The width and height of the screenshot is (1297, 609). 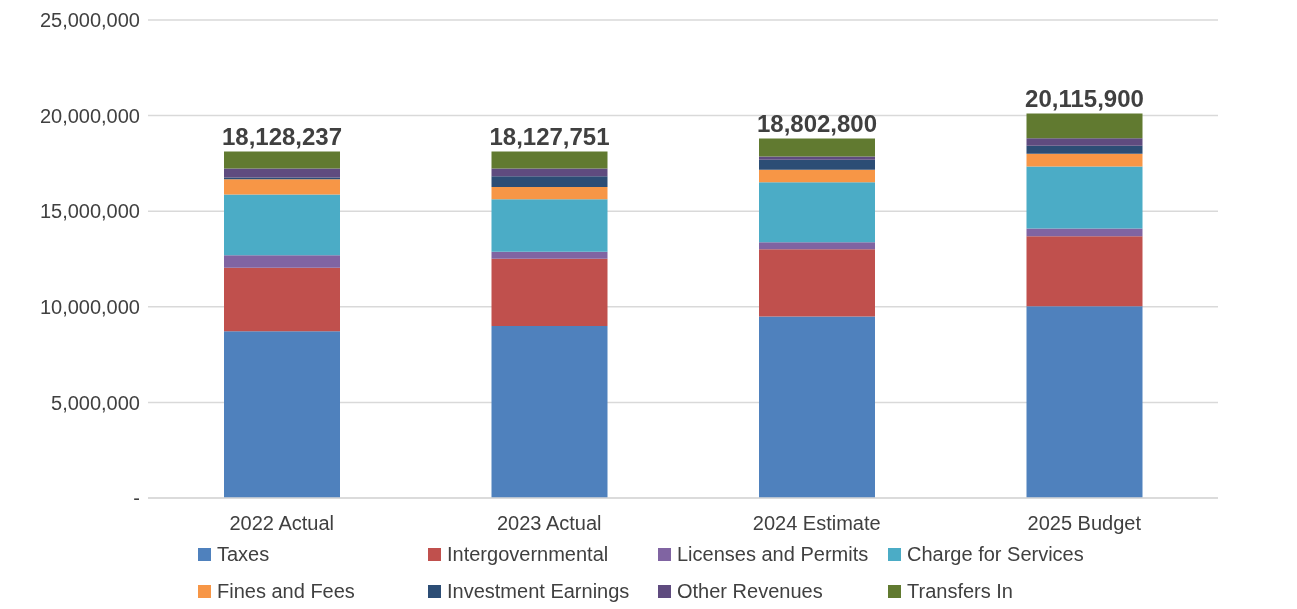 What do you see at coordinates (286, 591) in the screenshot?
I see `legend-label: Fines and Fees` at bounding box center [286, 591].